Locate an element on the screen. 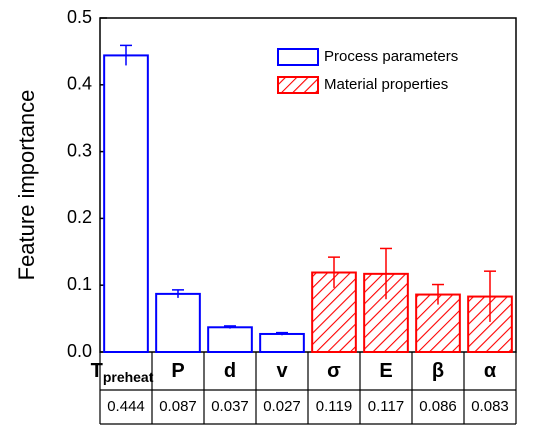 The height and width of the screenshot is (432, 550). x-tick-label: E is located at coordinates (385, 371).